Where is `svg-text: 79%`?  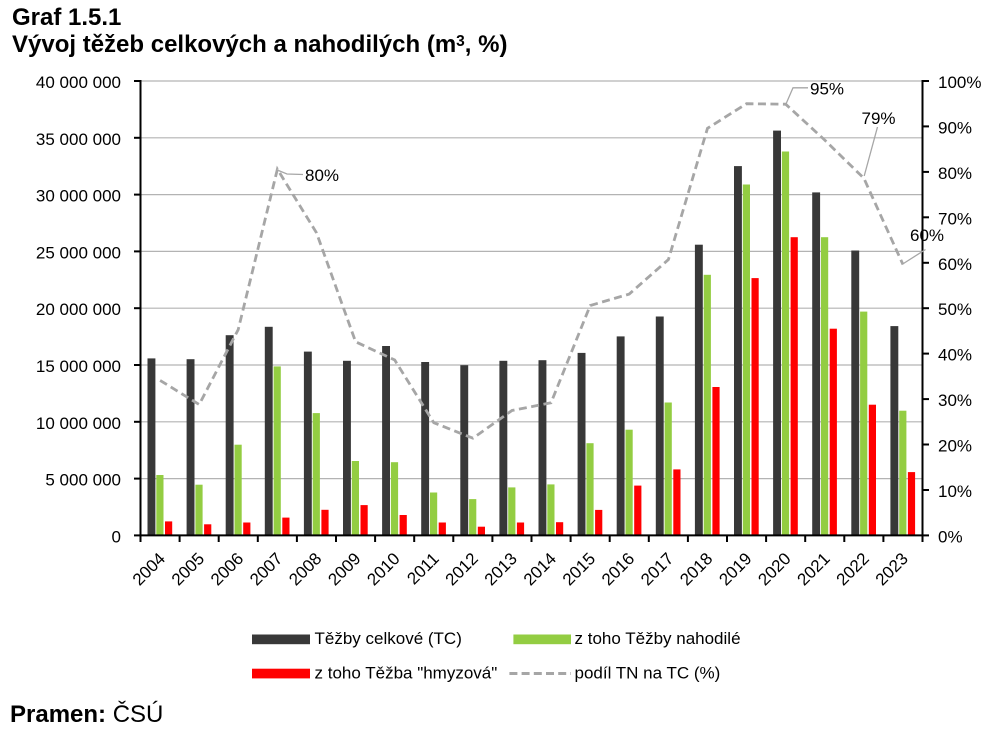 svg-text: 79% is located at coordinates (879, 118).